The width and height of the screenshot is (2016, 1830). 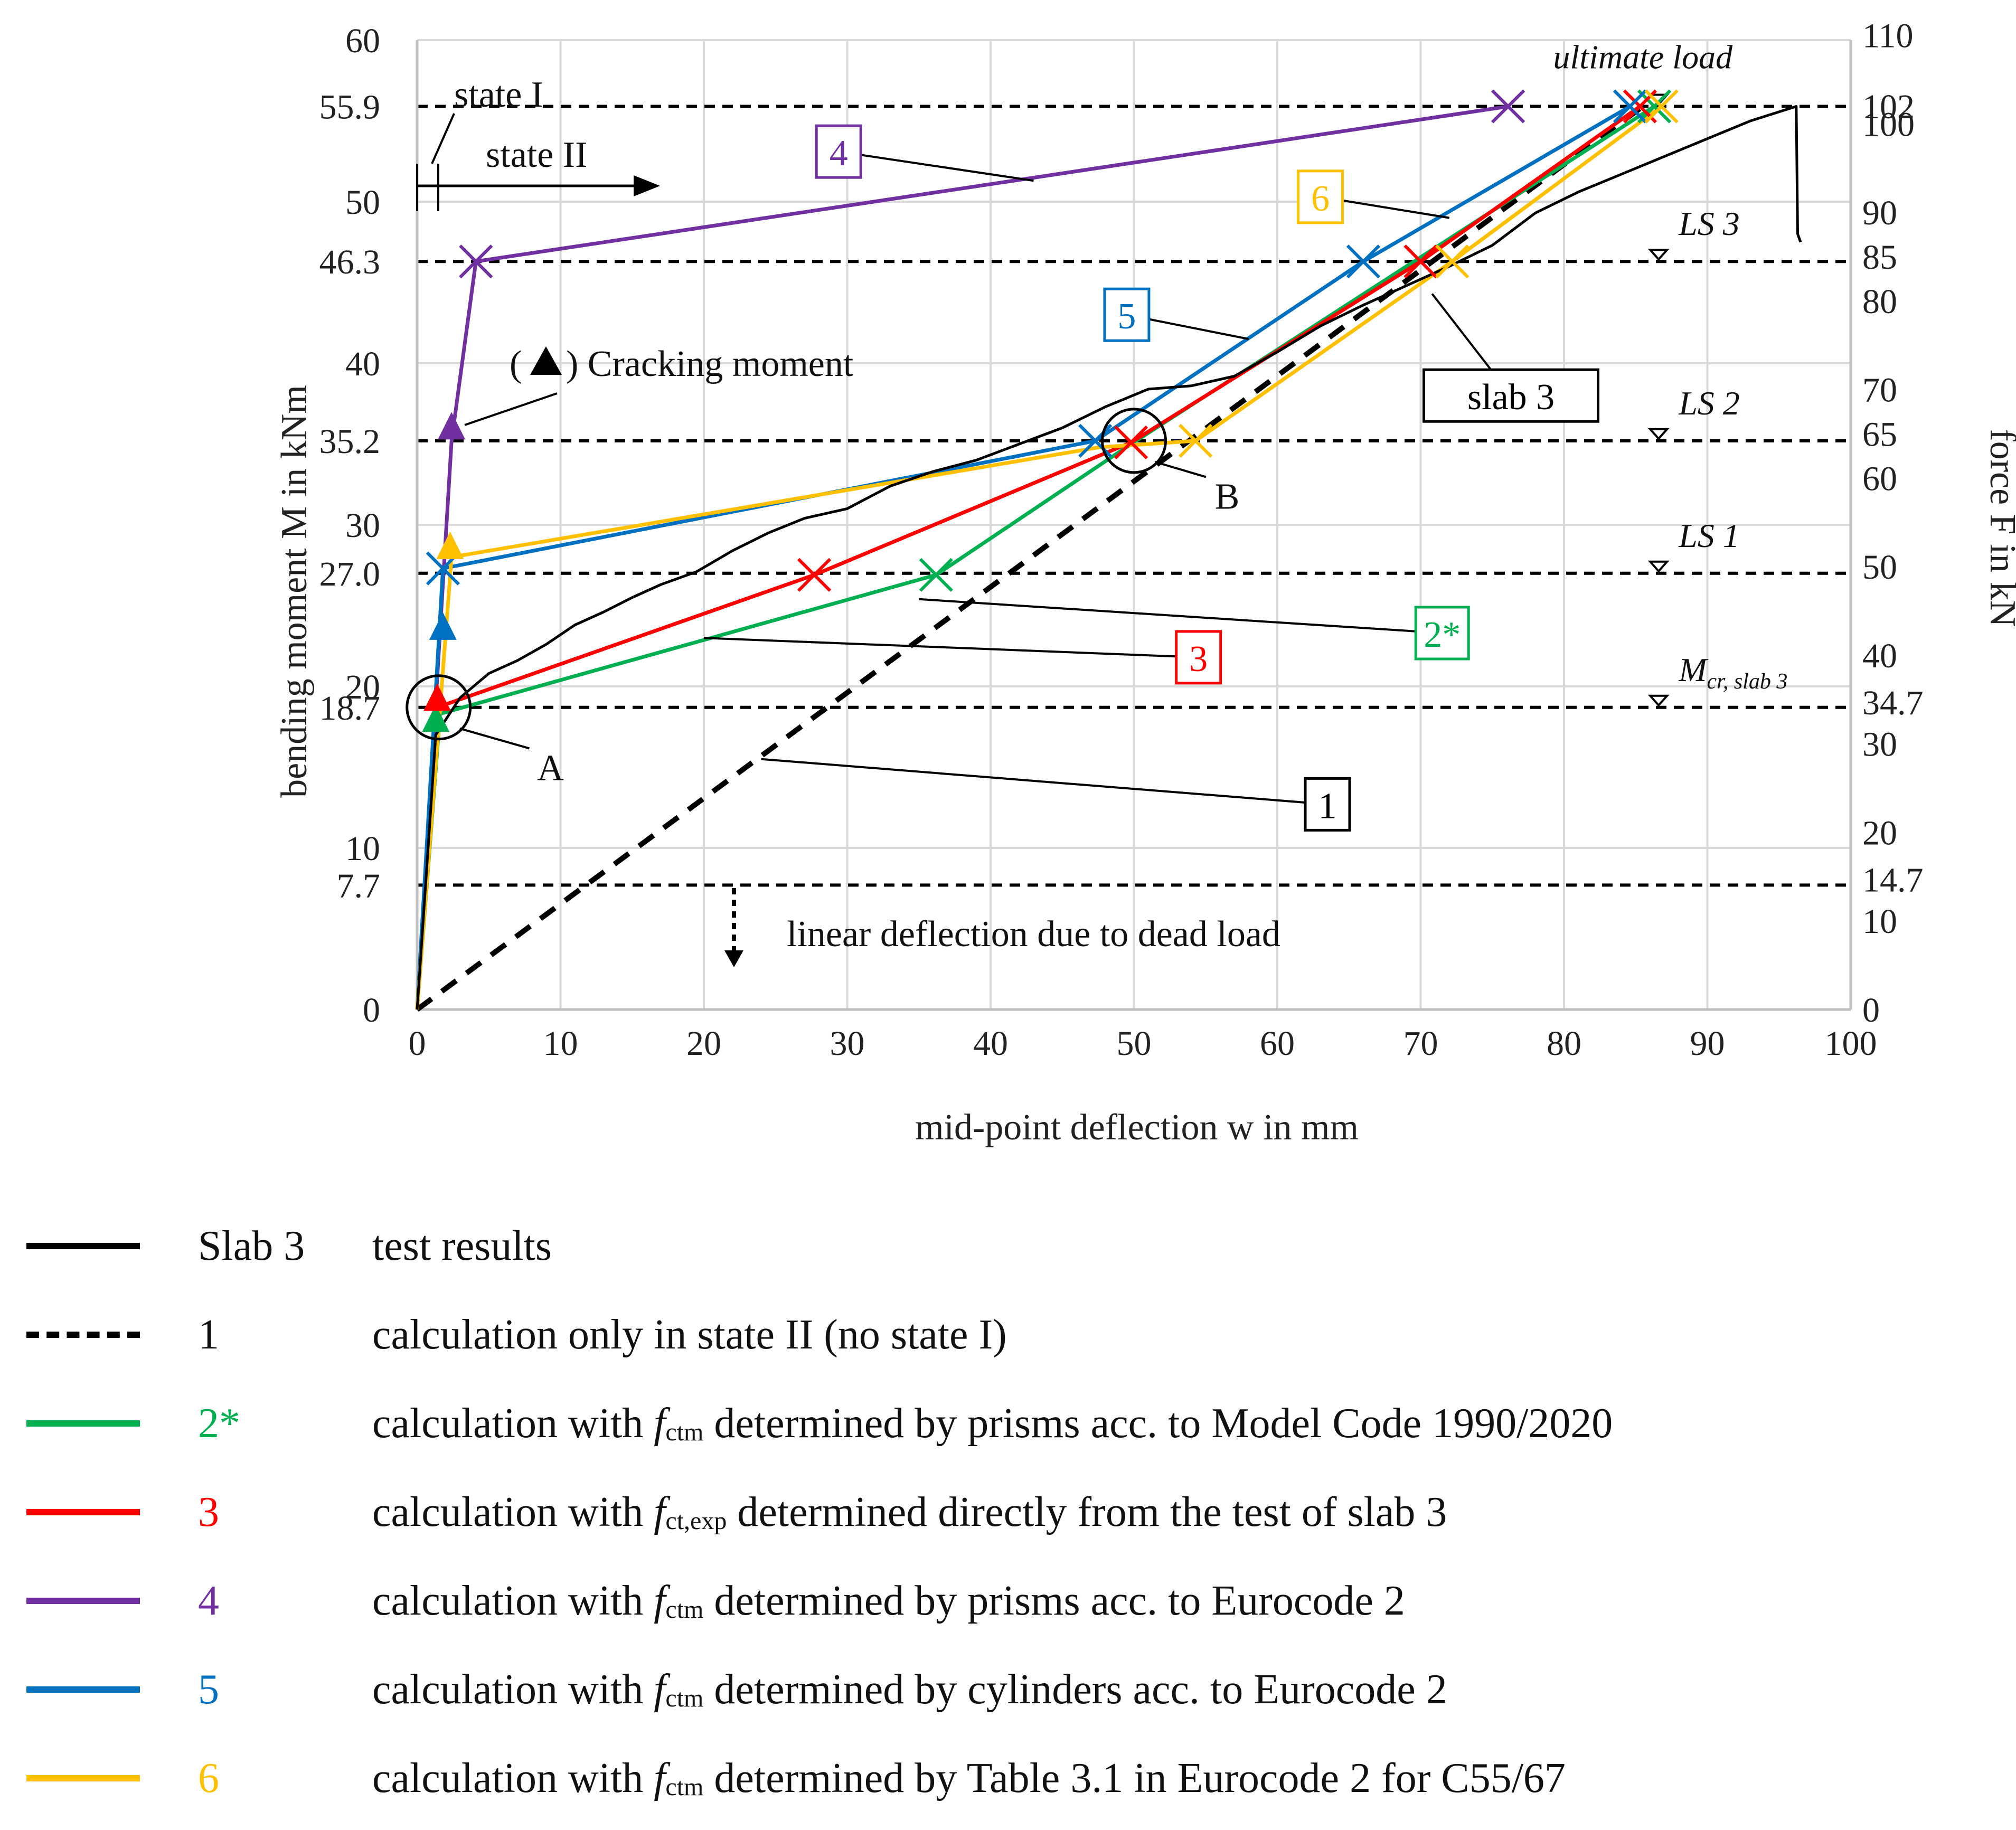 What do you see at coordinates (1879, 921) in the screenshot?
I see `y2-tick-label: 10` at bounding box center [1879, 921].